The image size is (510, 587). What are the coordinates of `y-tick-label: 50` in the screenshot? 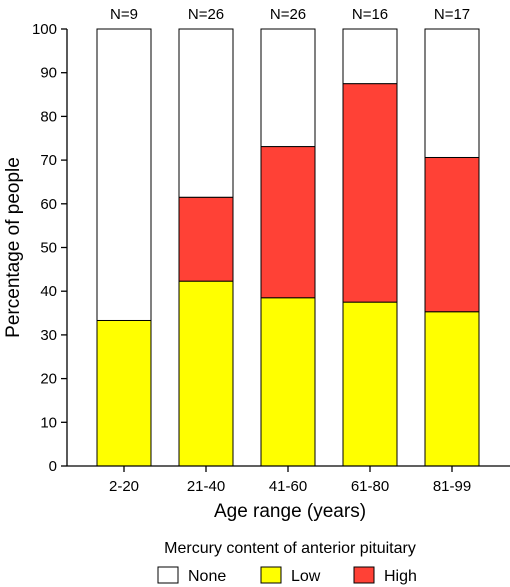 It's located at (48, 248).